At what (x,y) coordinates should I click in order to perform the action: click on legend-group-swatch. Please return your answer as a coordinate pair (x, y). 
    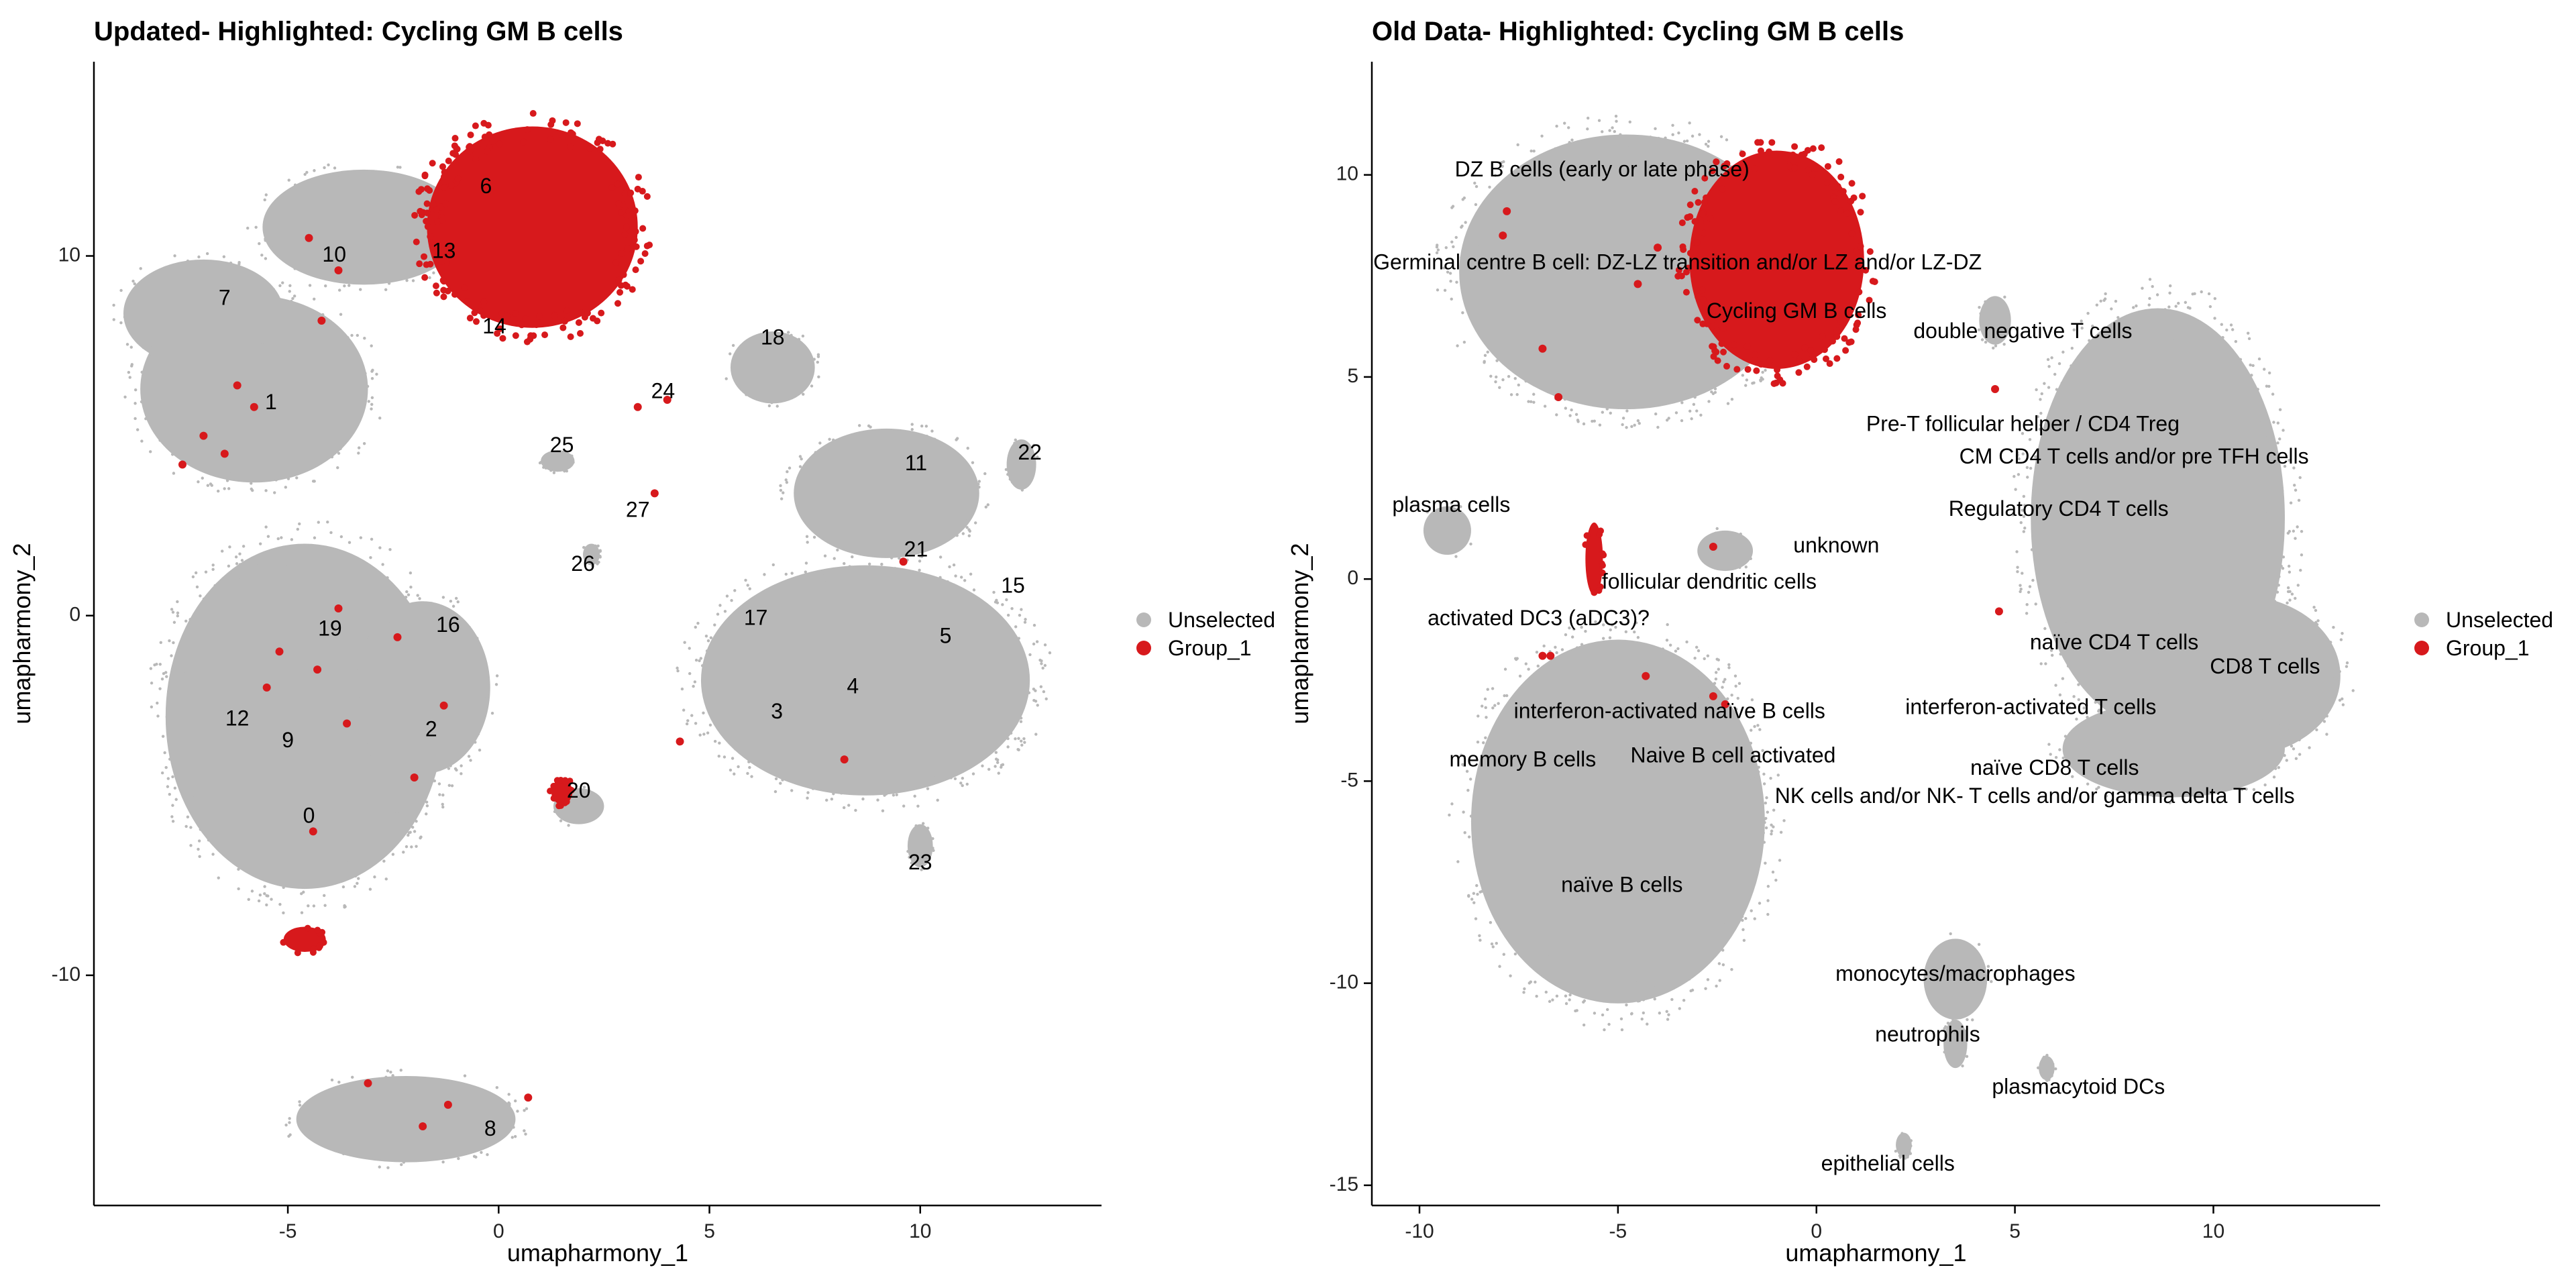
    Looking at the image, I should click on (2421, 648).